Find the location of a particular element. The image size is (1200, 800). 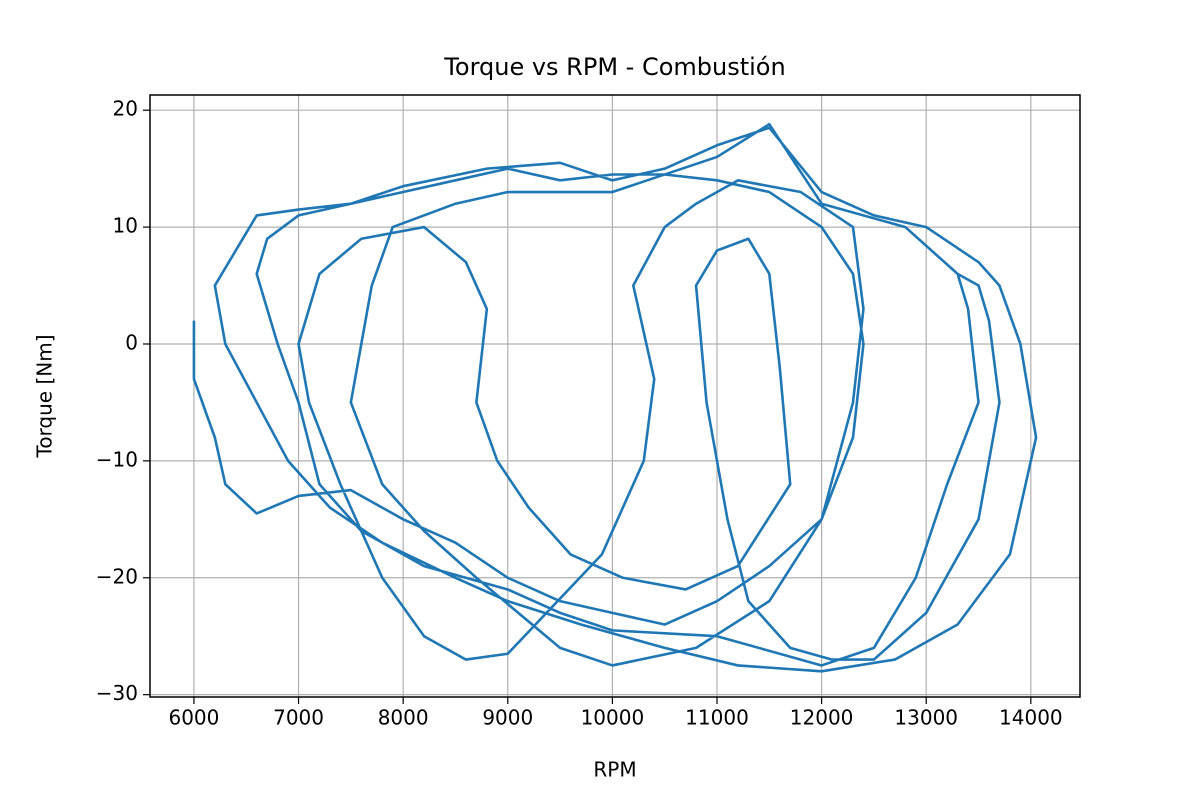

x-axis-label: RPM is located at coordinates (614, 770).